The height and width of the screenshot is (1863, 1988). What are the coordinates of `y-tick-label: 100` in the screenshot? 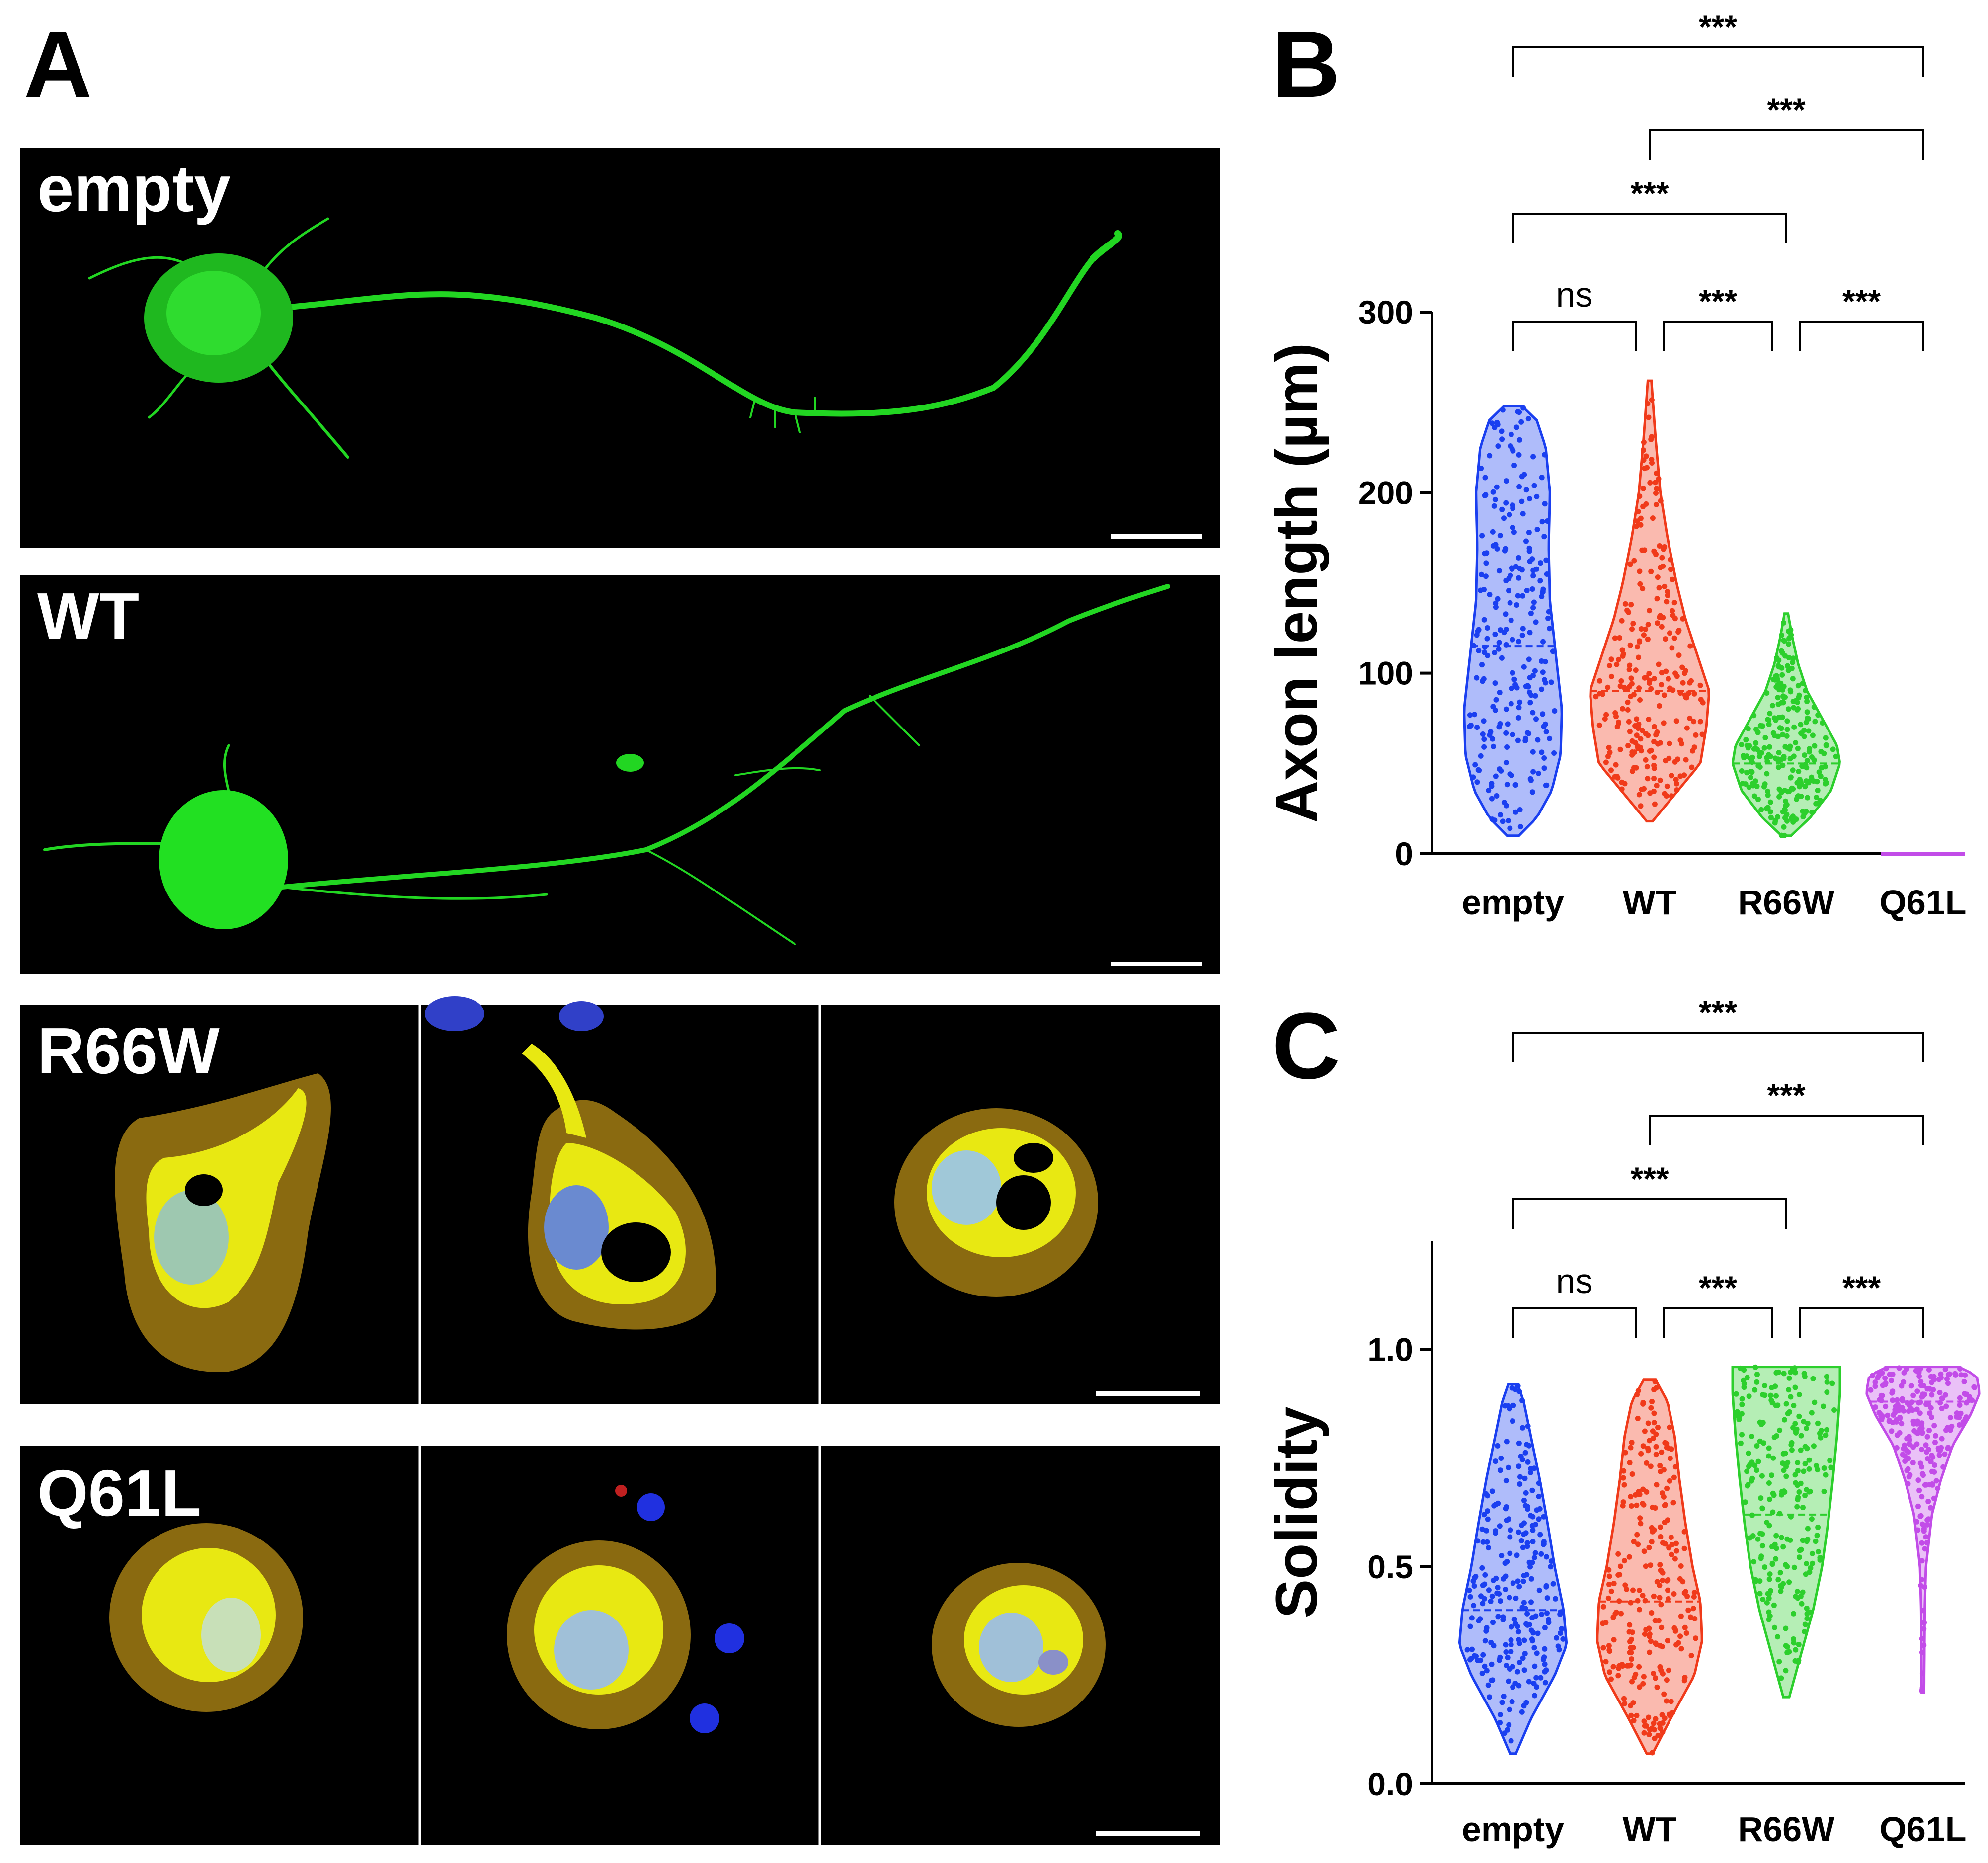 It's located at (1385, 673).